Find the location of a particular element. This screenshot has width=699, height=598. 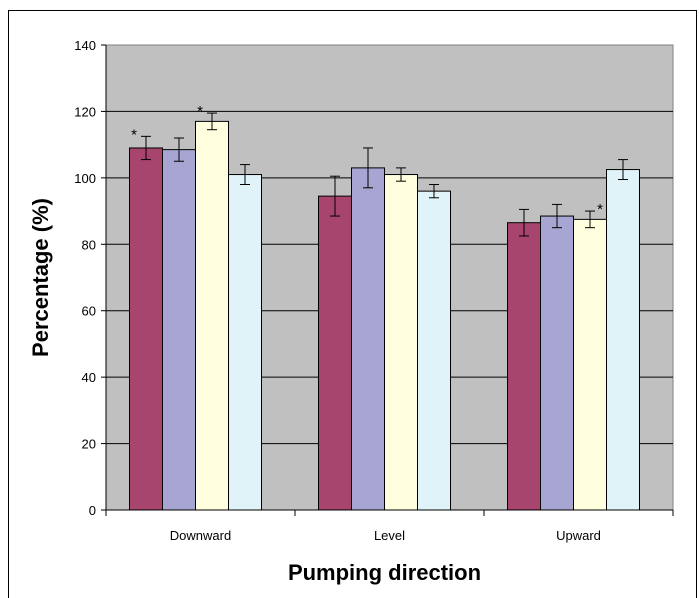

y-tick-label: 80 is located at coordinates (89, 244).